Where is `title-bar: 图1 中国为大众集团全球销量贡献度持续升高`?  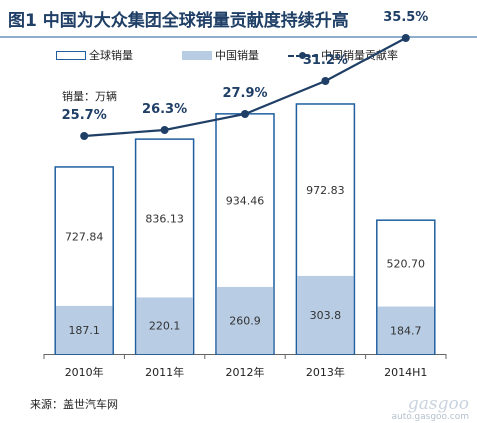
title-bar: 图1 中国为大众集团全球销量贡献度持续升高 is located at coordinates (238, 19).